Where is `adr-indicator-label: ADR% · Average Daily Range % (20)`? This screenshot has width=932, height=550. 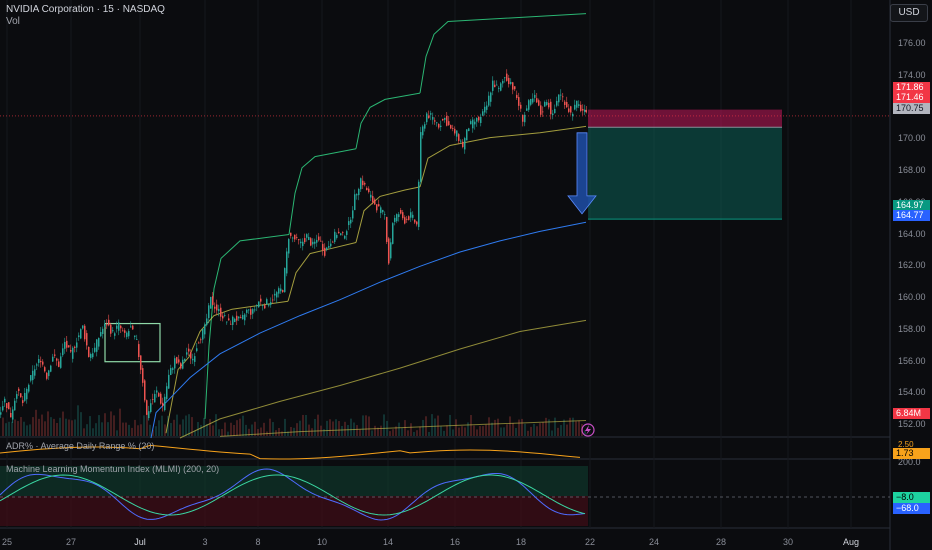 adr-indicator-label: ADR% · Average Daily Range % (20) is located at coordinates (80, 446).